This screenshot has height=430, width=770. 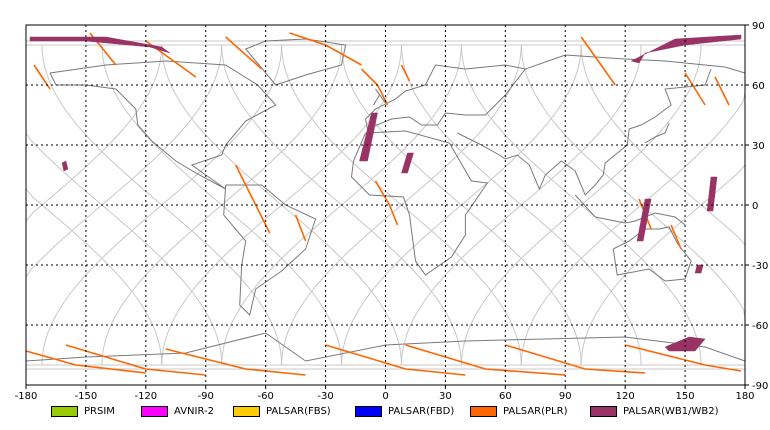 What do you see at coordinates (505, 396) in the screenshot?
I see `x-tick-label: 60` at bounding box center [505, 396].